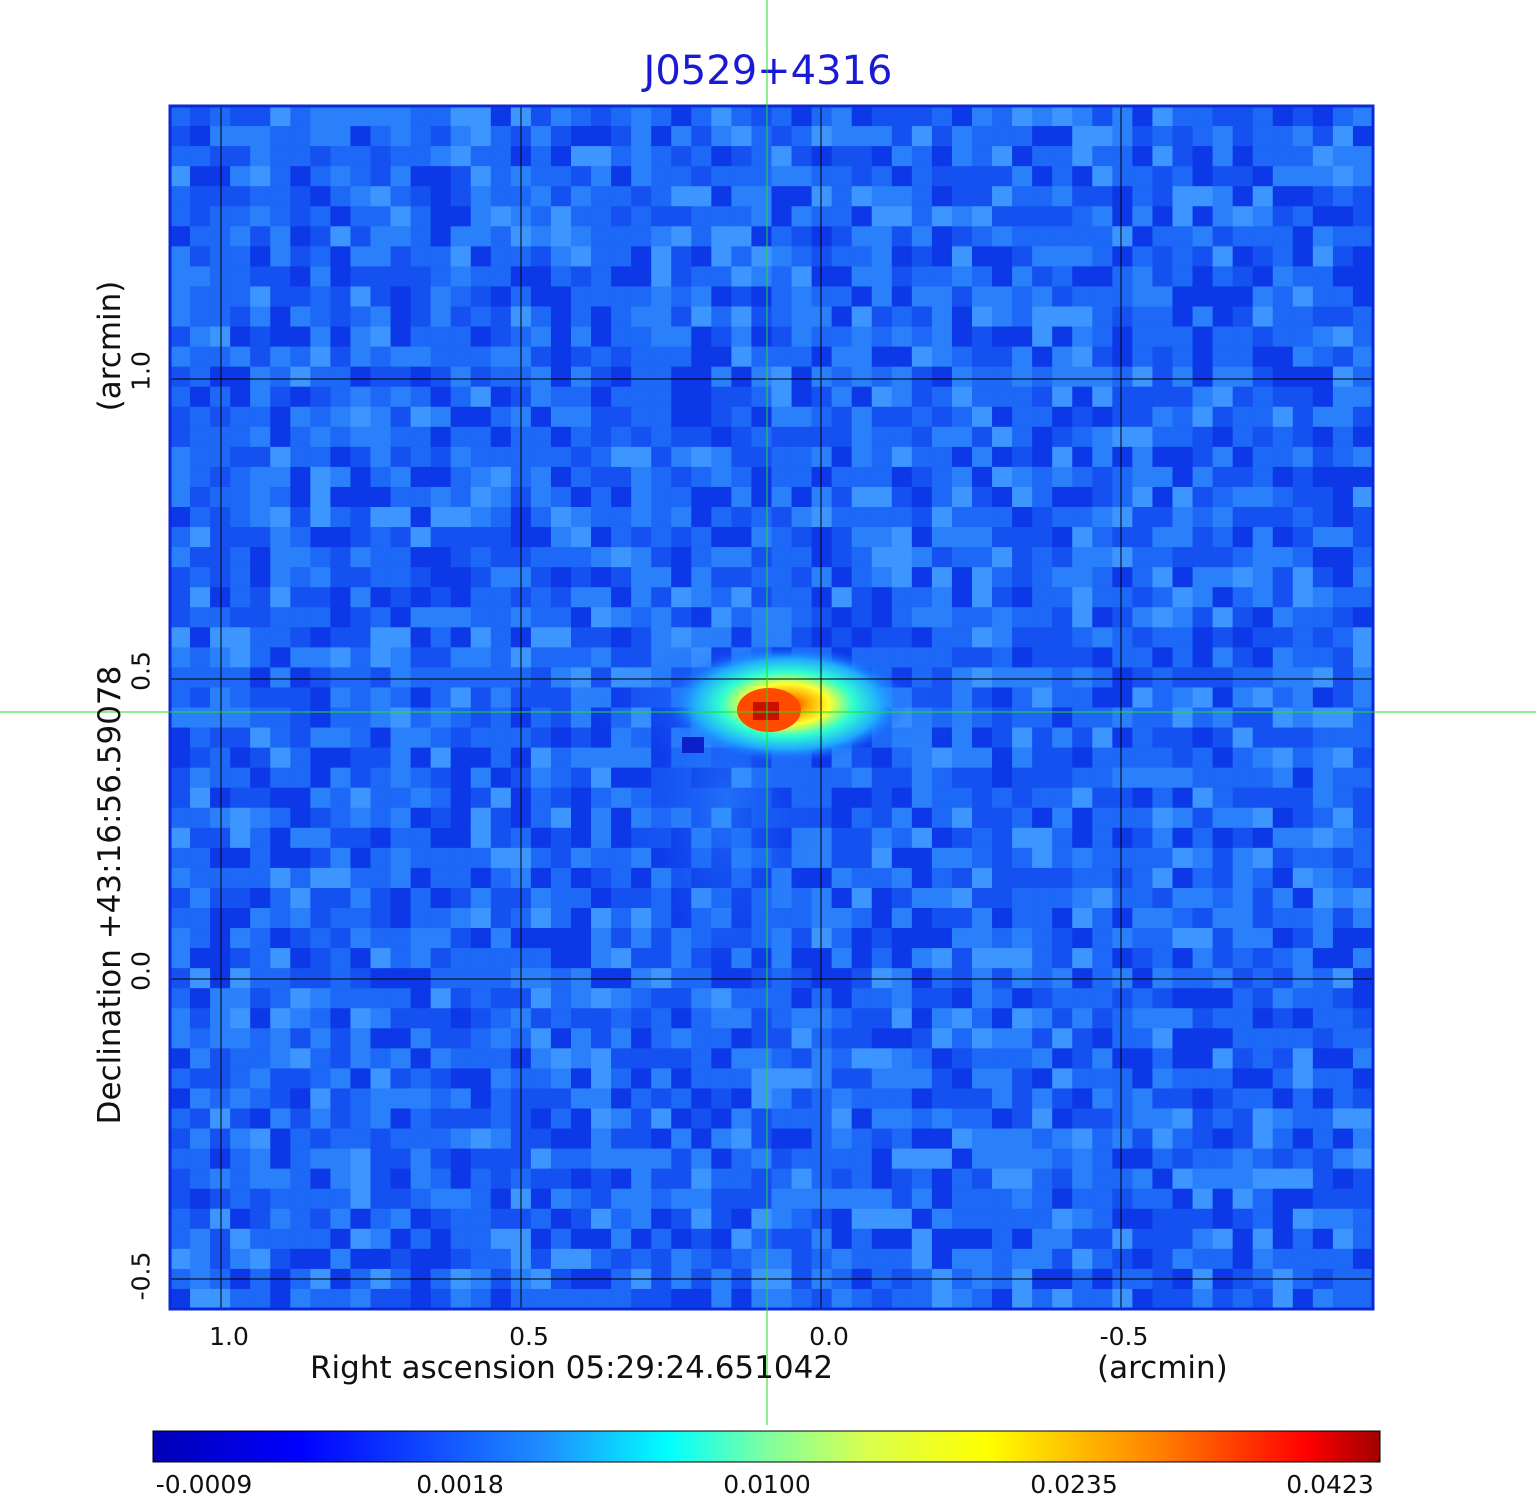 The height and width of the screenshot is (1500, 1536). Describe the element at coordinates (829, 1336) in the screenshot. I see `x-tick-label: 0.0` at that location.